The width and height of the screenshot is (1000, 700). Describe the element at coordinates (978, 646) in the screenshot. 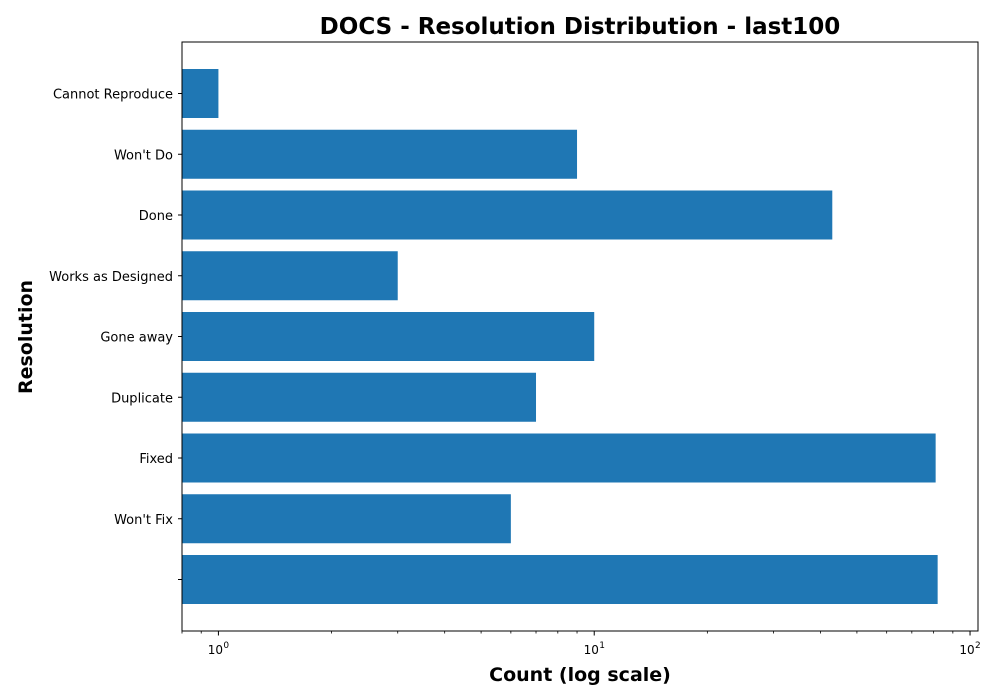

I see `x-tick-exponent-2: 2` at that location.